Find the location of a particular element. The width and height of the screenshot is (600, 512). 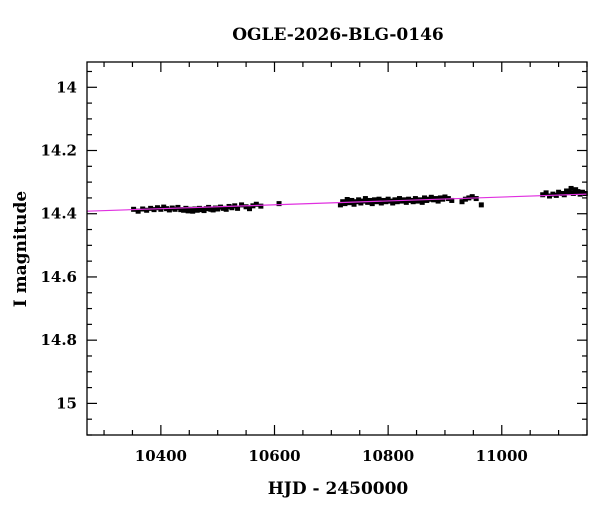

x-tick-label: 10400 is located at coordinates (161, 456).